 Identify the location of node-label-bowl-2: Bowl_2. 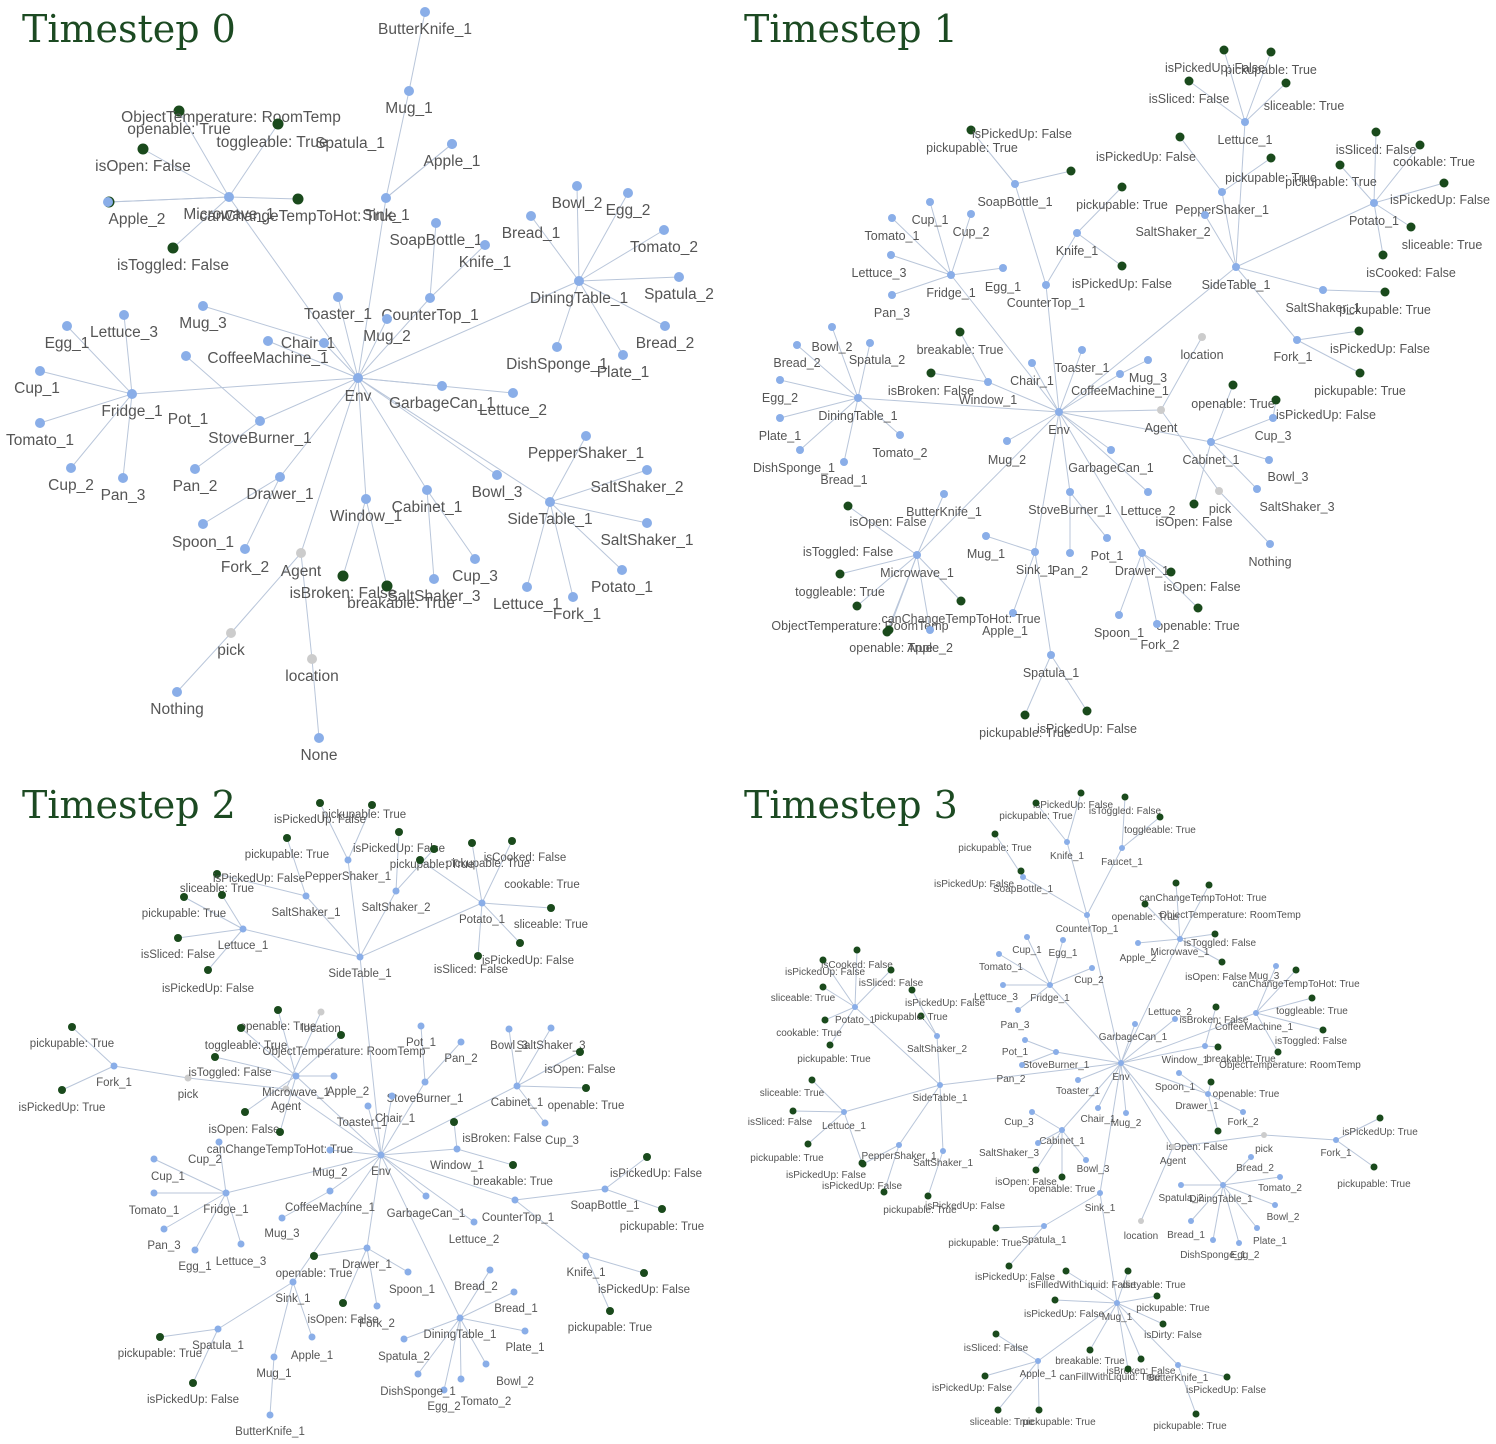
(577, 203).